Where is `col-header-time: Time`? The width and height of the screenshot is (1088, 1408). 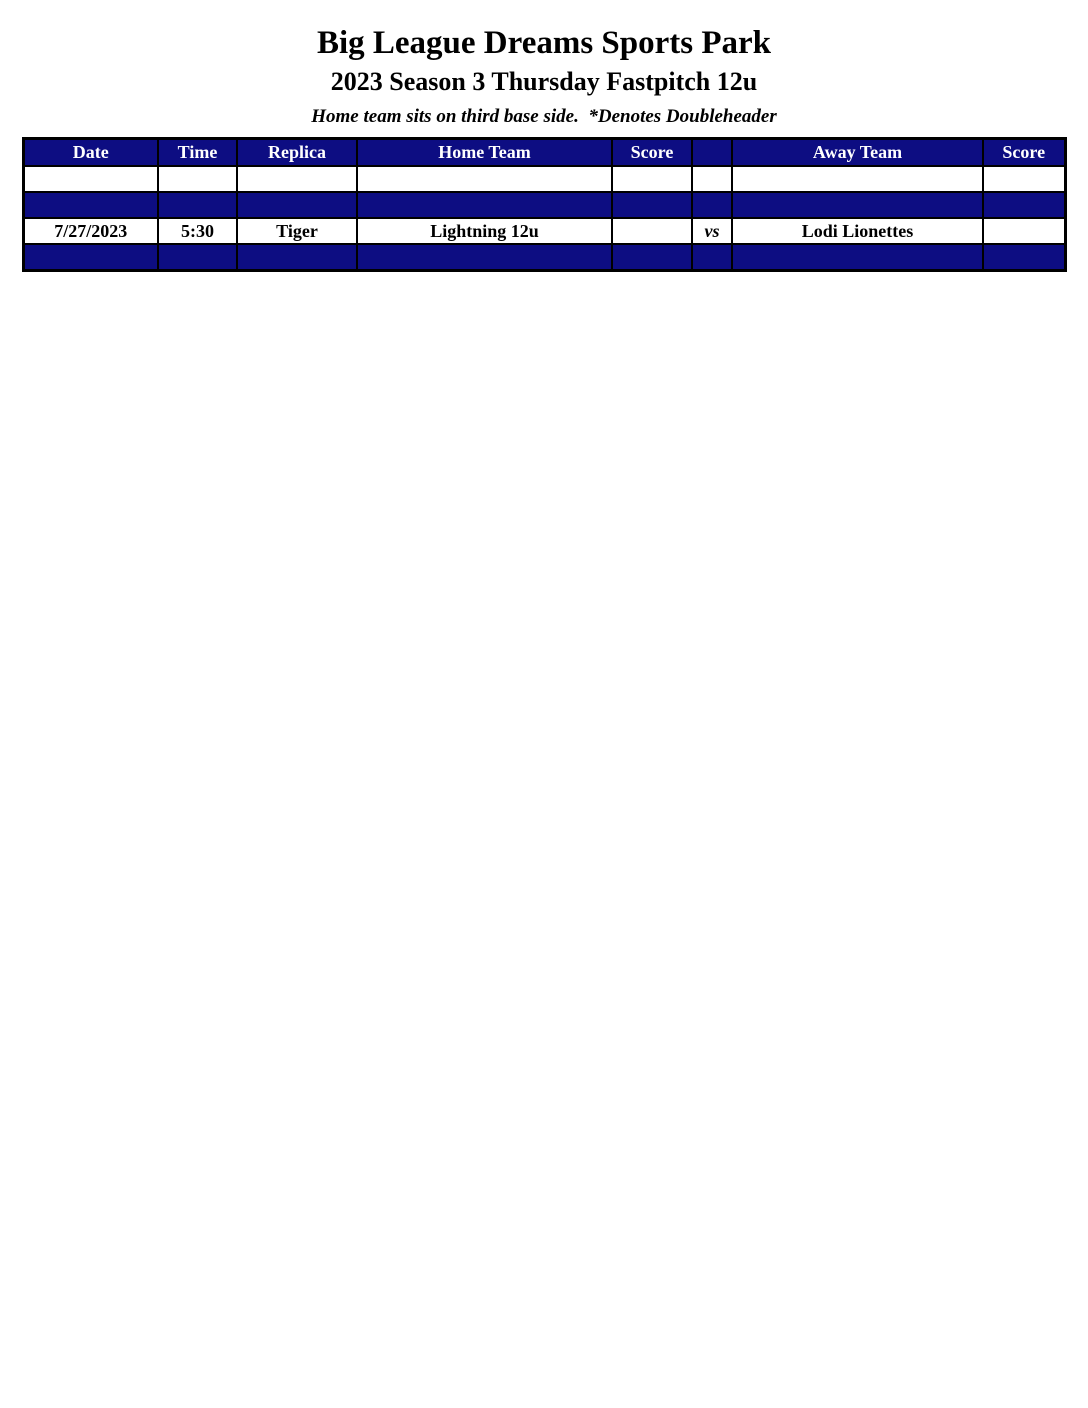
col-header-time: Time is located at coordinates (197, 152).